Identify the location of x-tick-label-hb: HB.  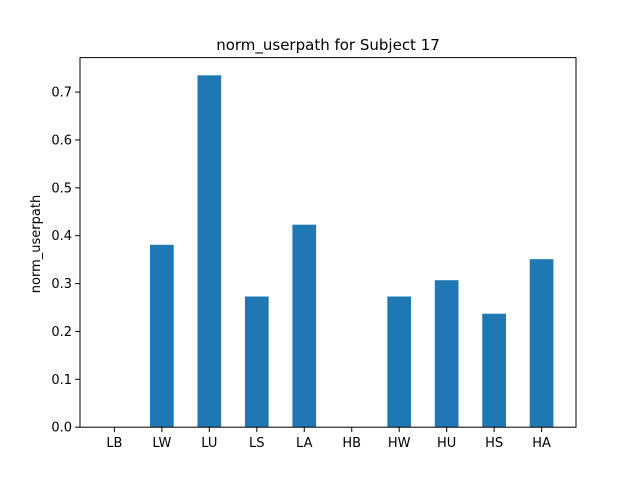
(351, 443).